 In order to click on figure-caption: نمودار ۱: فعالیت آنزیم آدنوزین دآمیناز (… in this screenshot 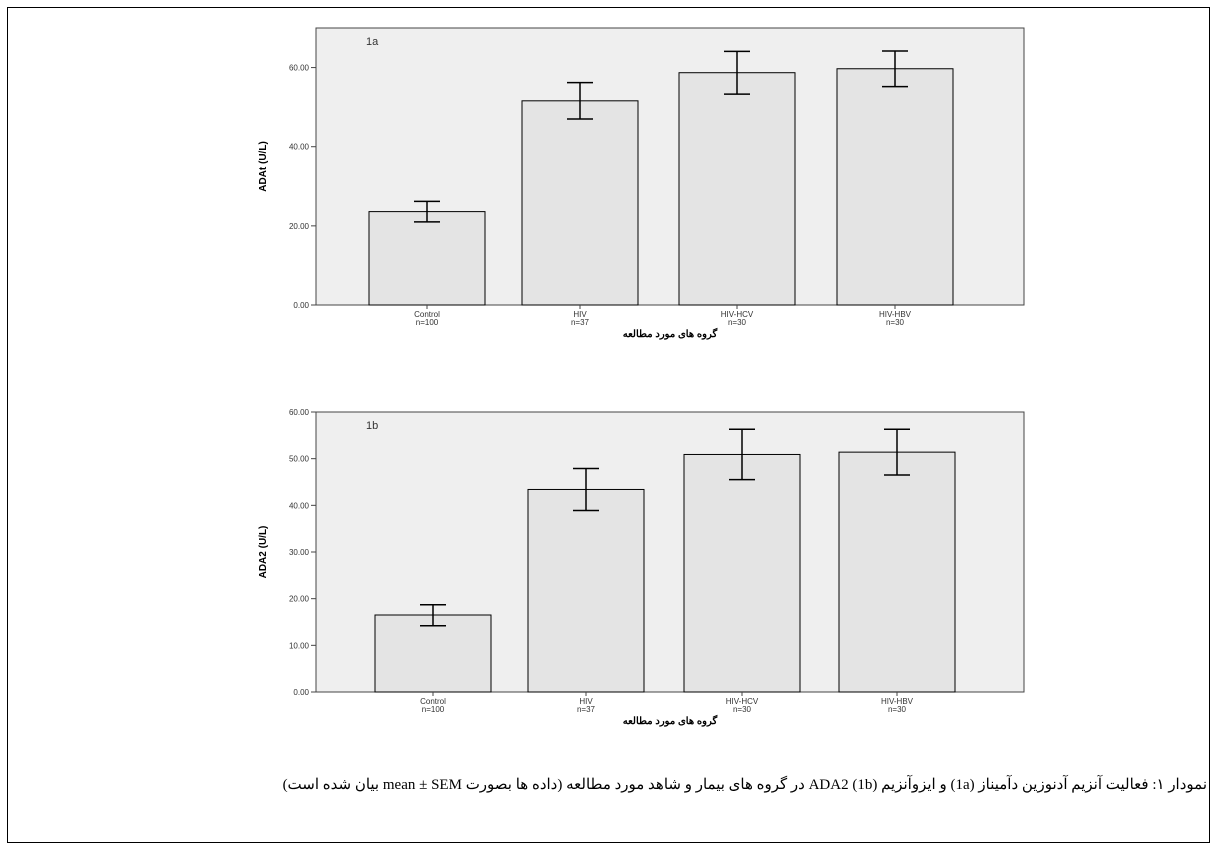, I will do `click(744, 785)`.